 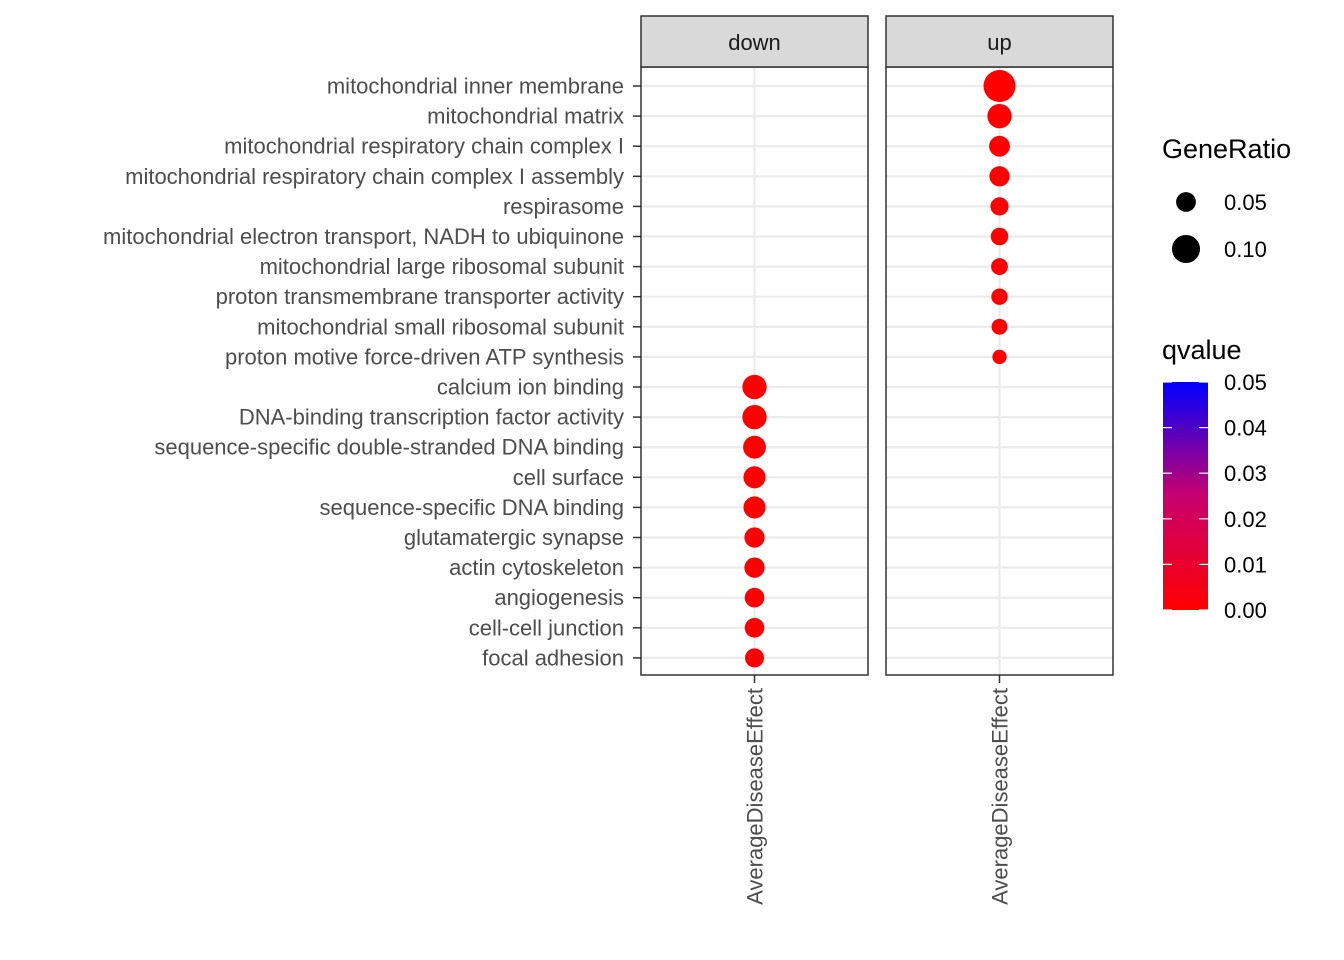 I want to click on size-legend-title: GeneRatio, so click(x=1226, y=149).